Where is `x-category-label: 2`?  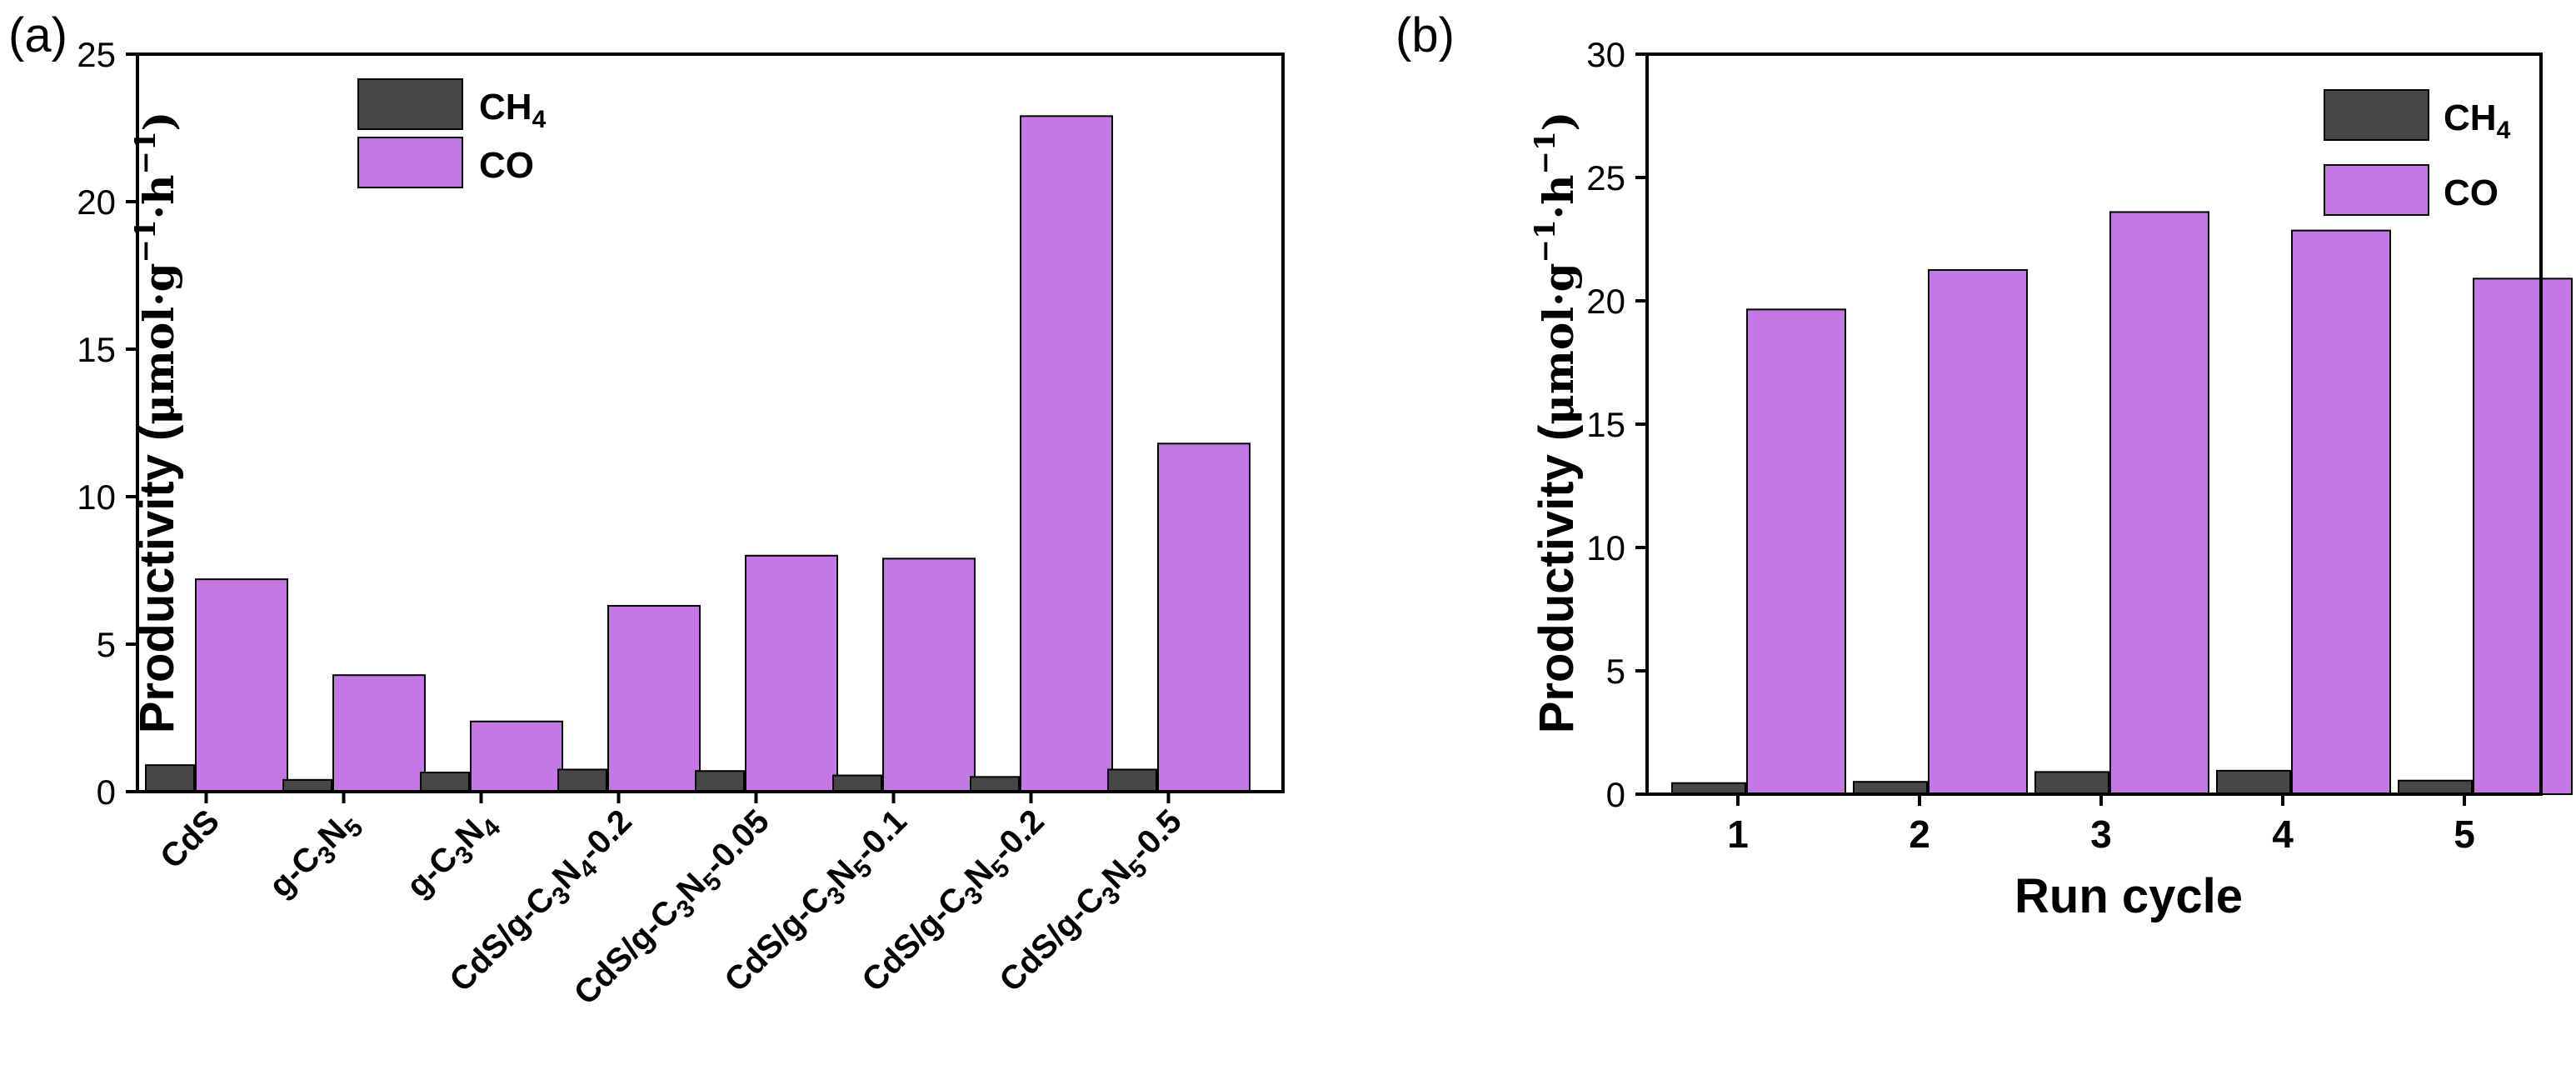 x-category-label: 2 is located at coordinates (1919, 834).